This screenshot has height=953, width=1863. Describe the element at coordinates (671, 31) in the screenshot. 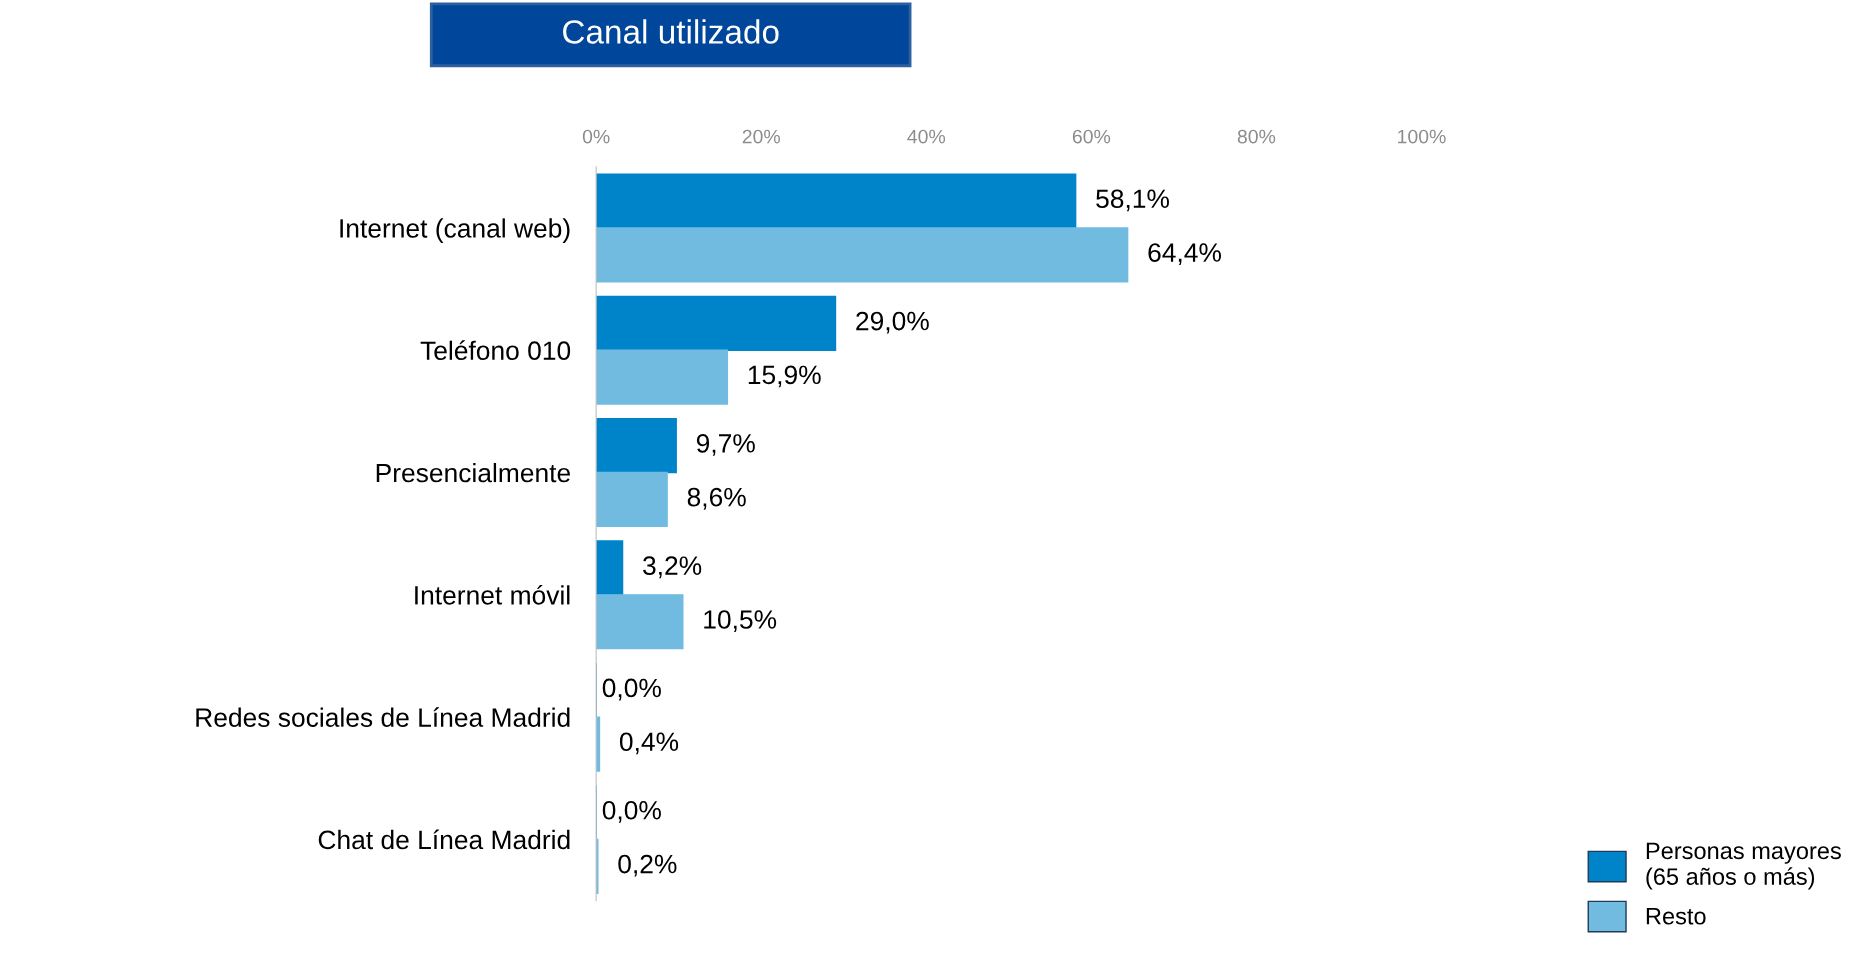

I see `chart-title: Canal utilizado` at that location.